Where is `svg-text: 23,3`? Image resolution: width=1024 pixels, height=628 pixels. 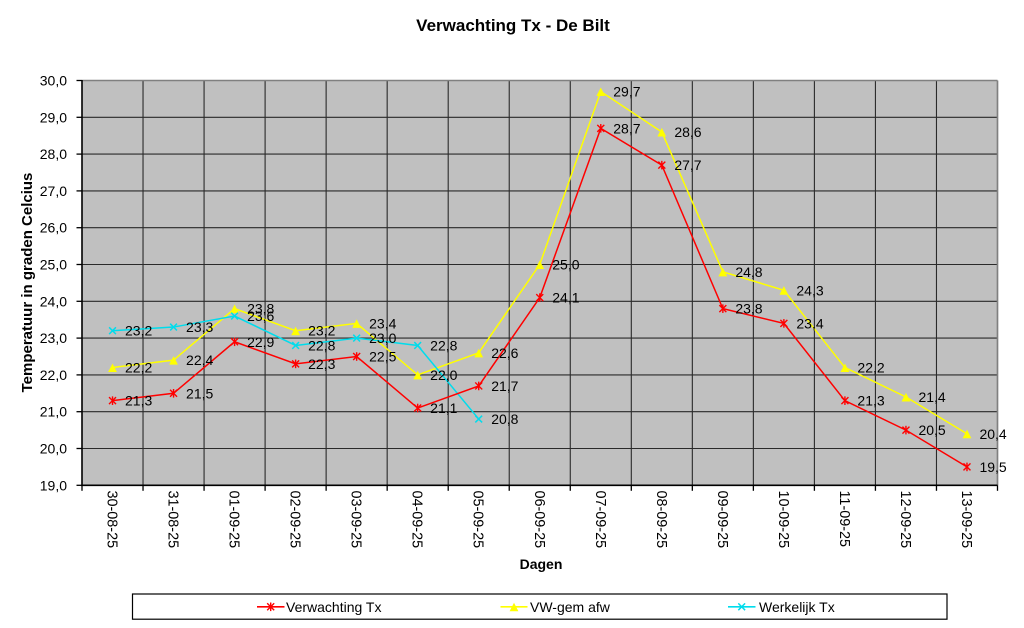
svg-text: 23,3 is located at coordinates (199, 327).